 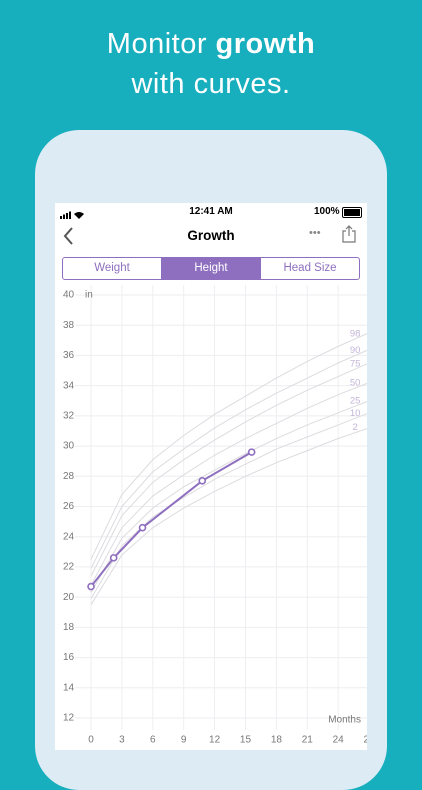 I want to click on x-tick-label: 21, so click(x=308, y=740).